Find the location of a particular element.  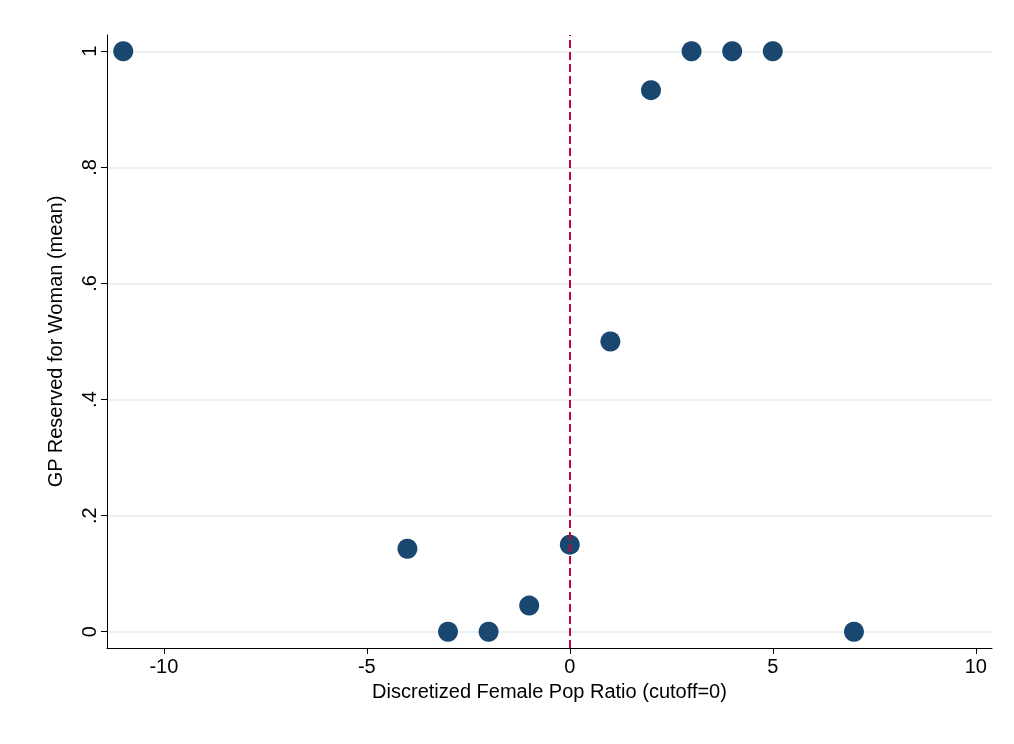

y-tick-label: .8 is located at coordinates (89, 167).